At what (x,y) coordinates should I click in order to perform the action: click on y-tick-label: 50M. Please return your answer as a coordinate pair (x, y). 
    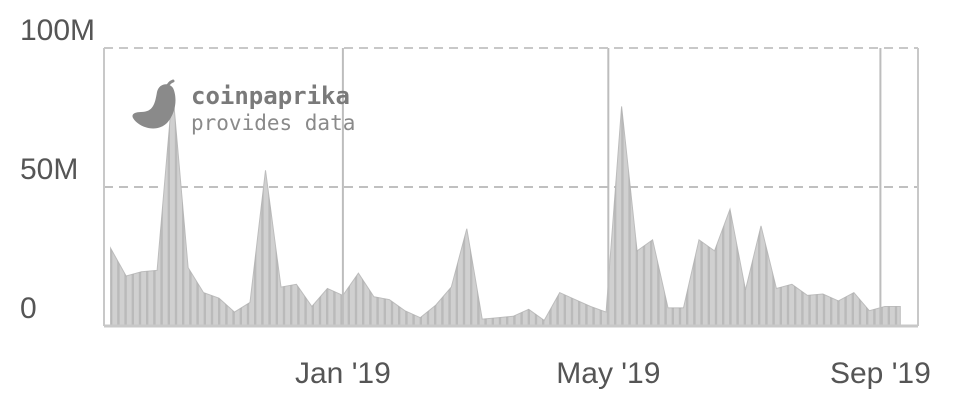
    Looking at the image, I should click on (49, 169).